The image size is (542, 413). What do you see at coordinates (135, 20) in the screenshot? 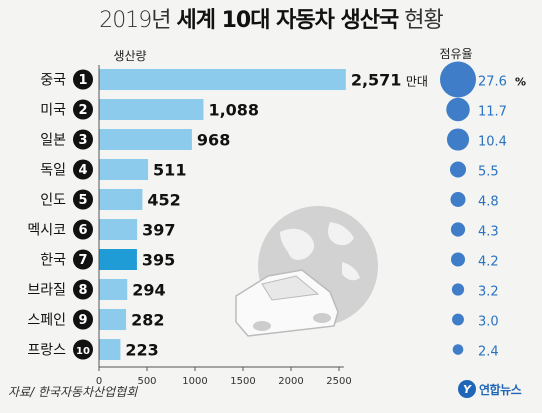
I see `title-year: 2019년` at bounding box center [135, 20].